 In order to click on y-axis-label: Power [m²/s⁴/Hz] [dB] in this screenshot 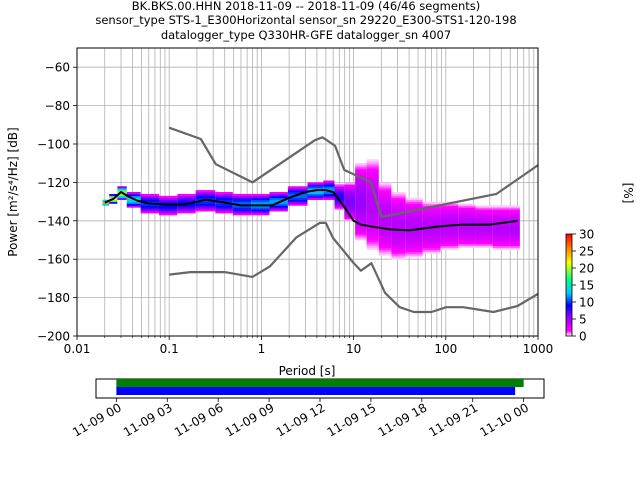, I will do `click(13, 191)`.